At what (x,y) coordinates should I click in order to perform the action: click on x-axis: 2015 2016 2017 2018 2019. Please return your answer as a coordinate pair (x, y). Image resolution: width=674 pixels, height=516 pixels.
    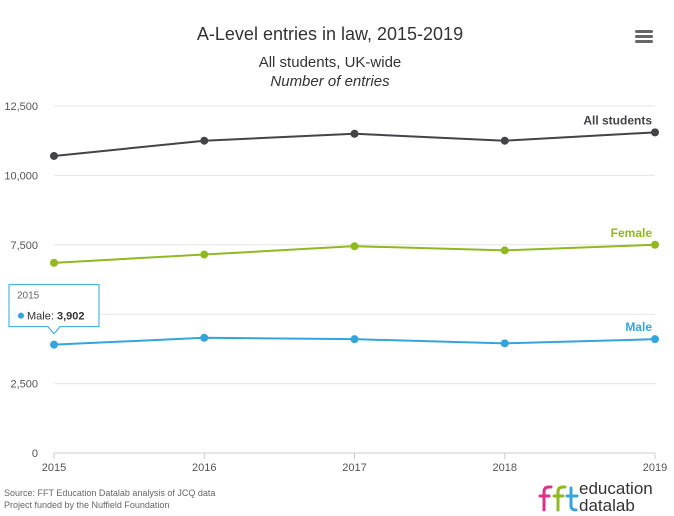
    Looking at the image, I should click on (354, 463).